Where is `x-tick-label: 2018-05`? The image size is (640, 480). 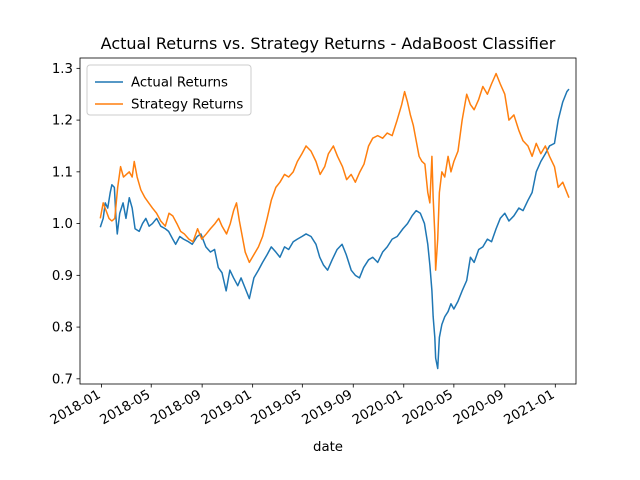
x-tick-label: 2018-05 is located at coordinates (126, 407).